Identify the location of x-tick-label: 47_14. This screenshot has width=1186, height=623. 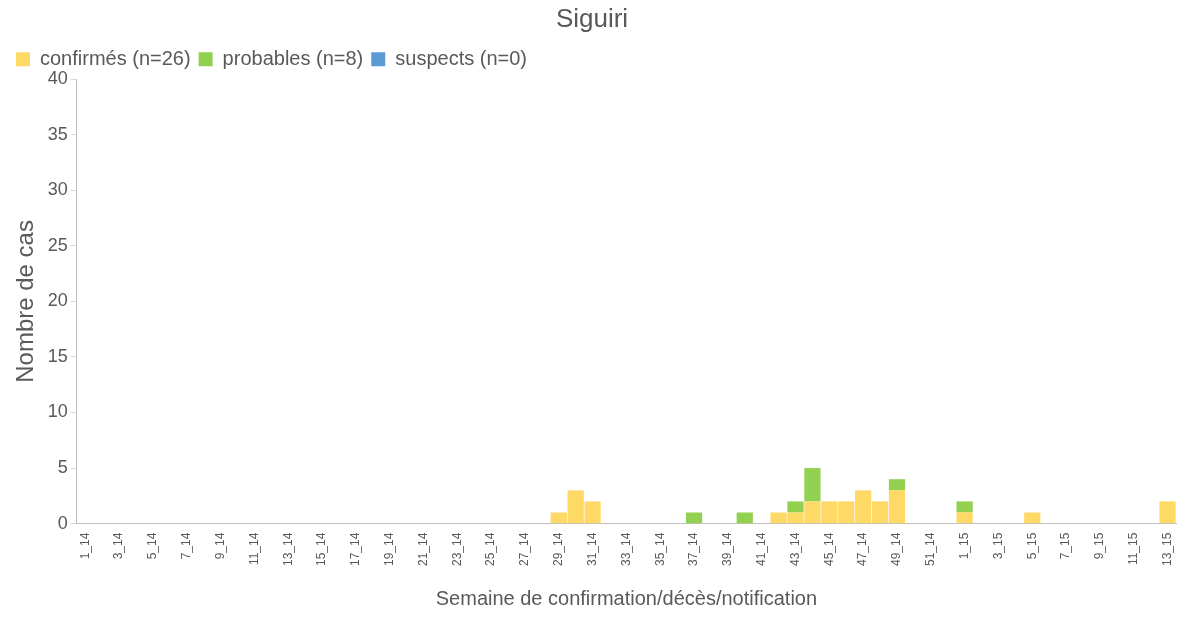
(862, 549).